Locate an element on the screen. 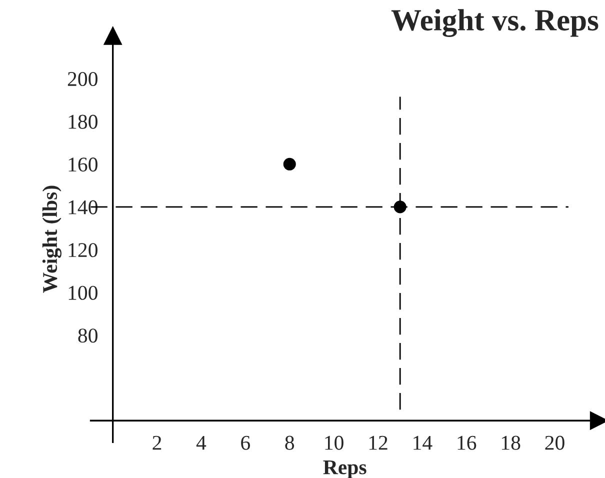  x-tick-label: 14 is located at coordinates (423, 443).